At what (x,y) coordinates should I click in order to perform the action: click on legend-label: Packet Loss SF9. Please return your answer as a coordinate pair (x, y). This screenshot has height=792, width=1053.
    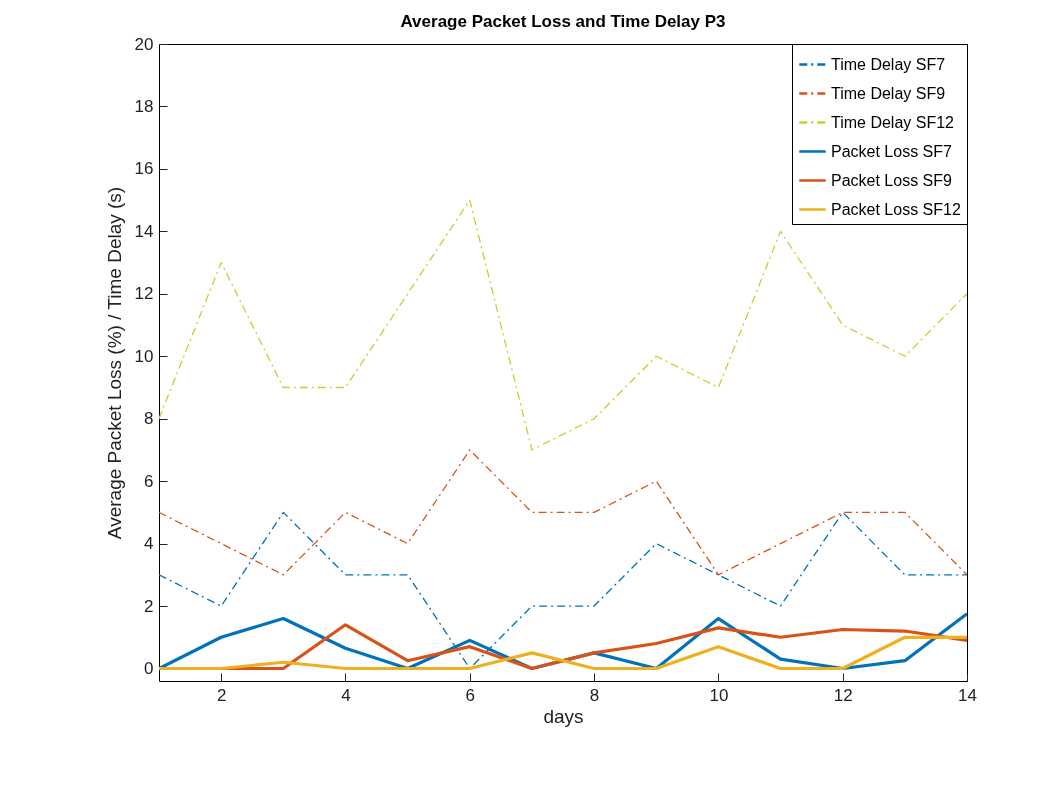
    Looking at the image, I should click on (892, 180).